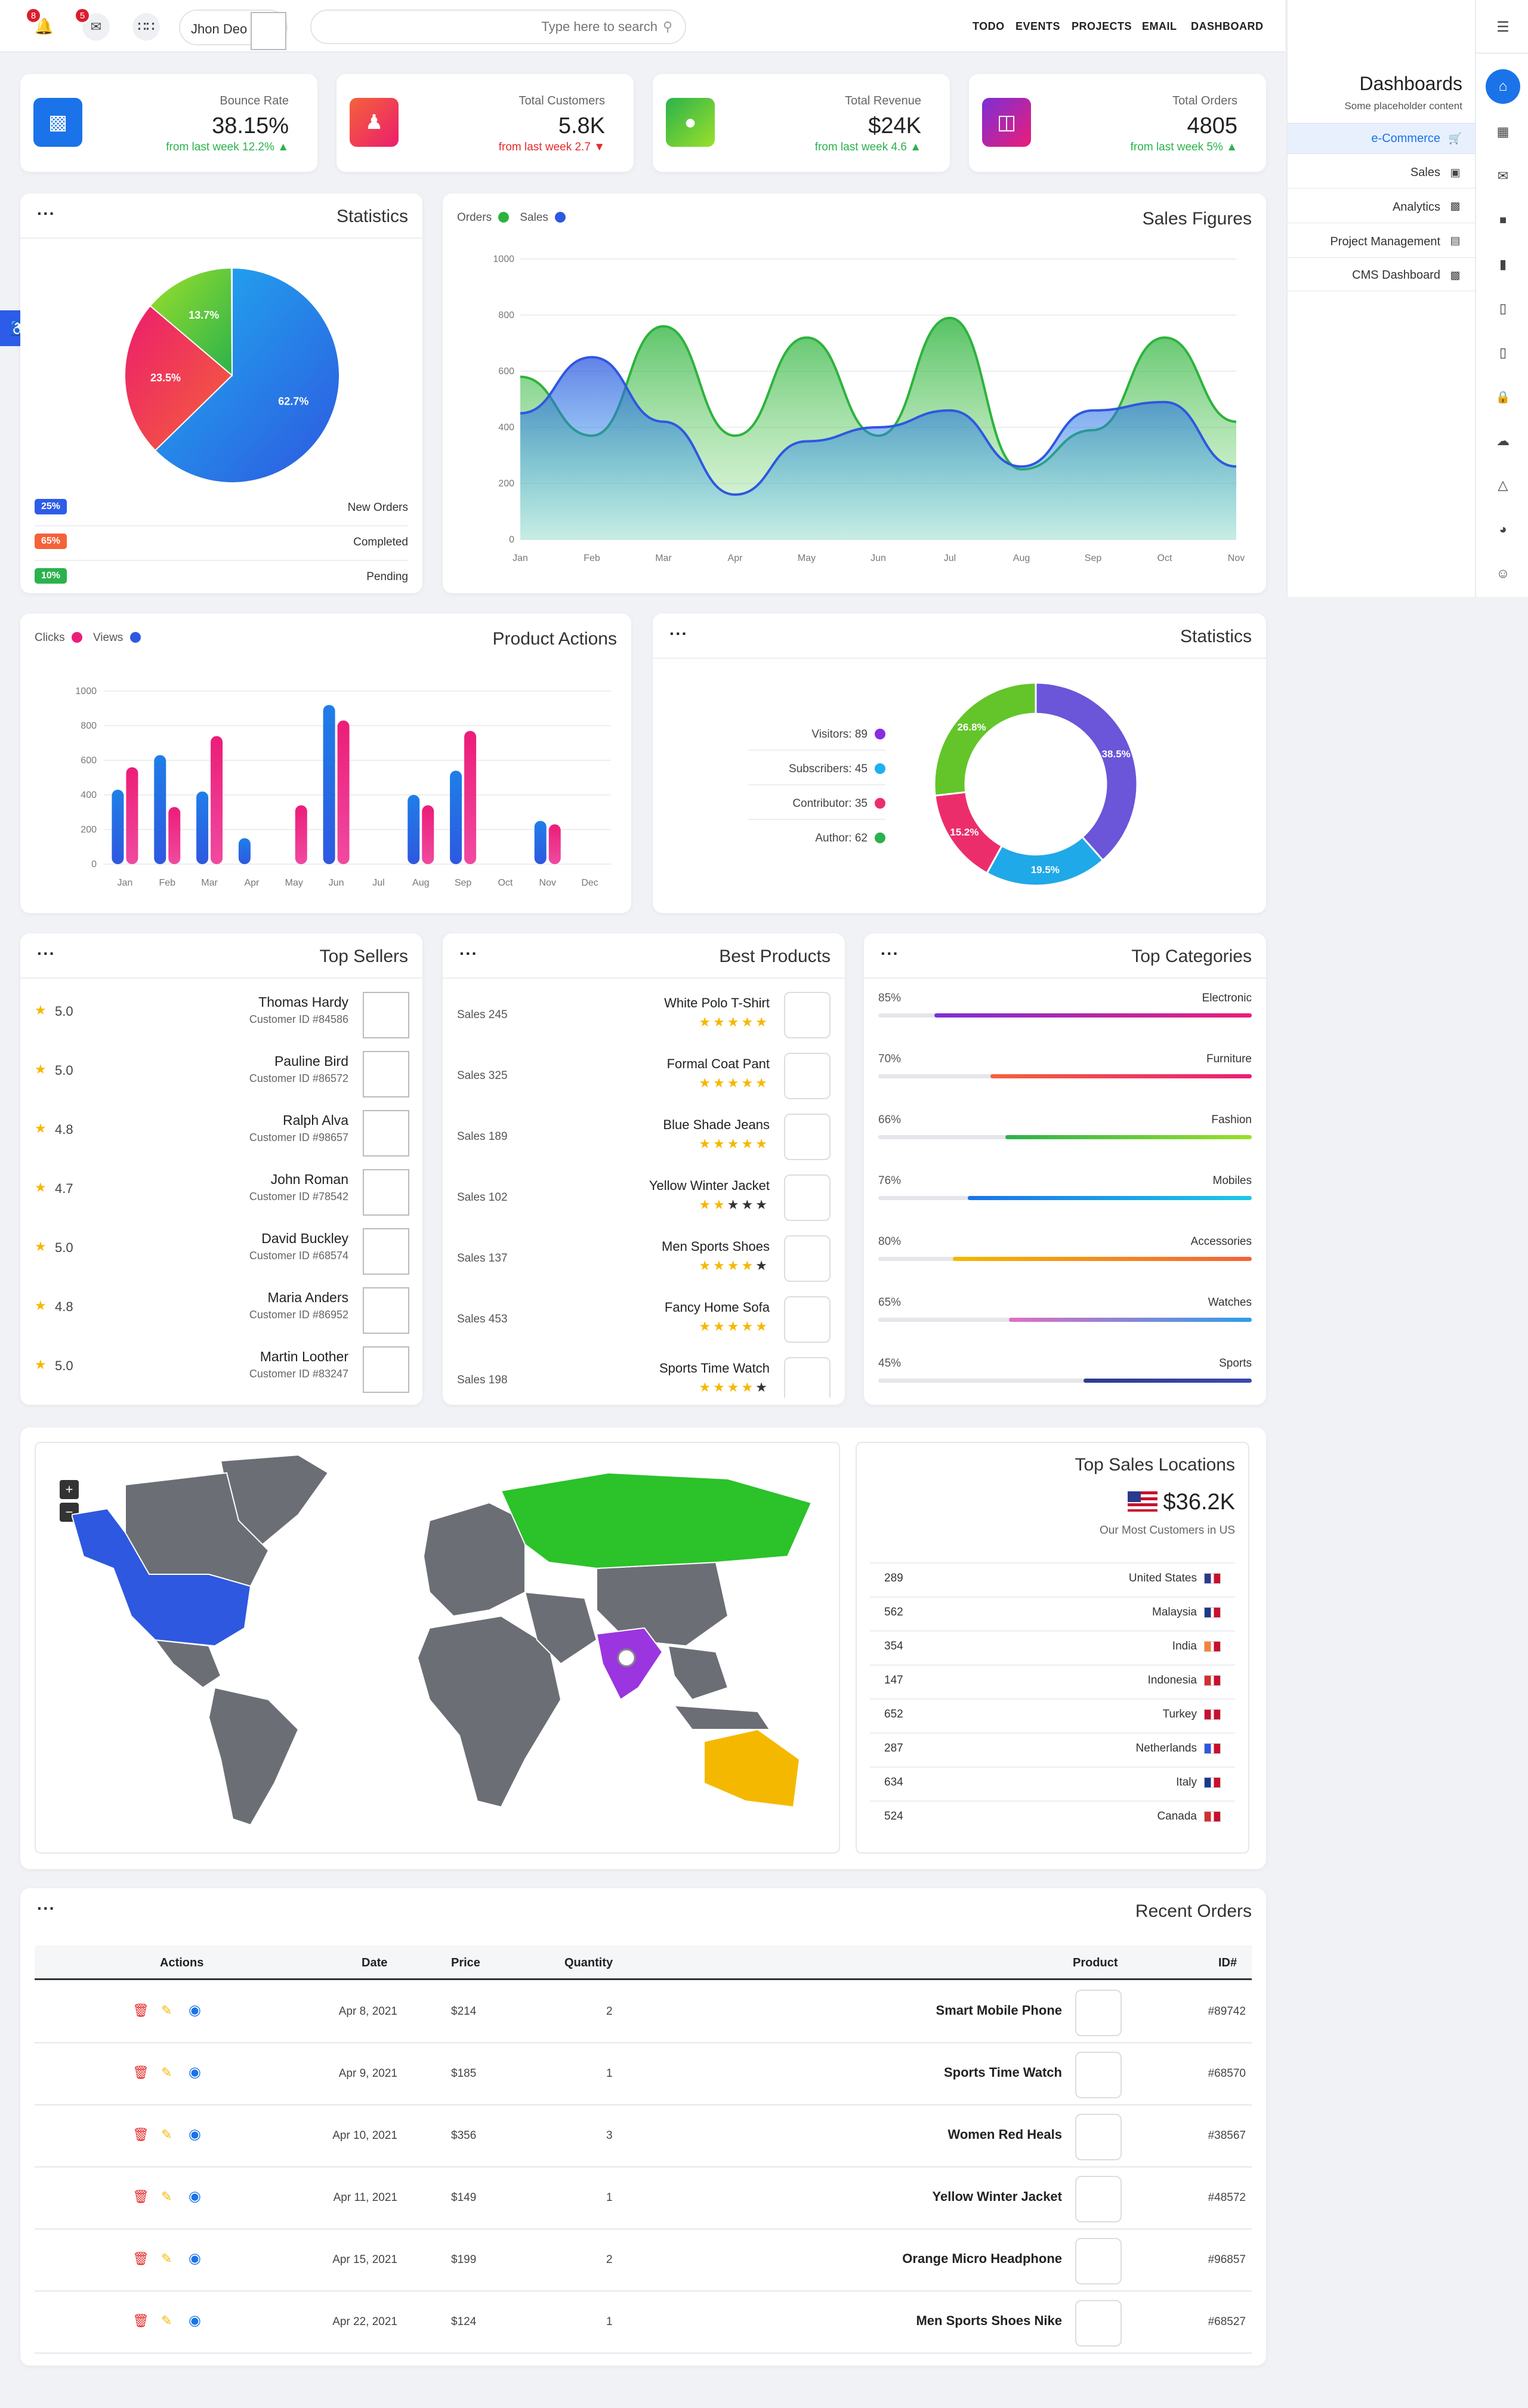 This screenshot has height=2408, width=1528. What do you see at coordinates (1503, 352) in the screenshot?
I see `file-icon: ▯` at bounding box center [1503, 352].